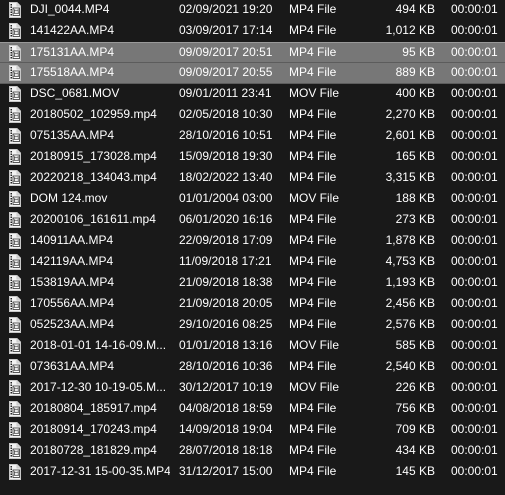 This screenshot has width=505, height=495. Describe the element at coordinates (93, 219) in the screenshot. I see `file-name: 20200106_161611.mp4` at that location.